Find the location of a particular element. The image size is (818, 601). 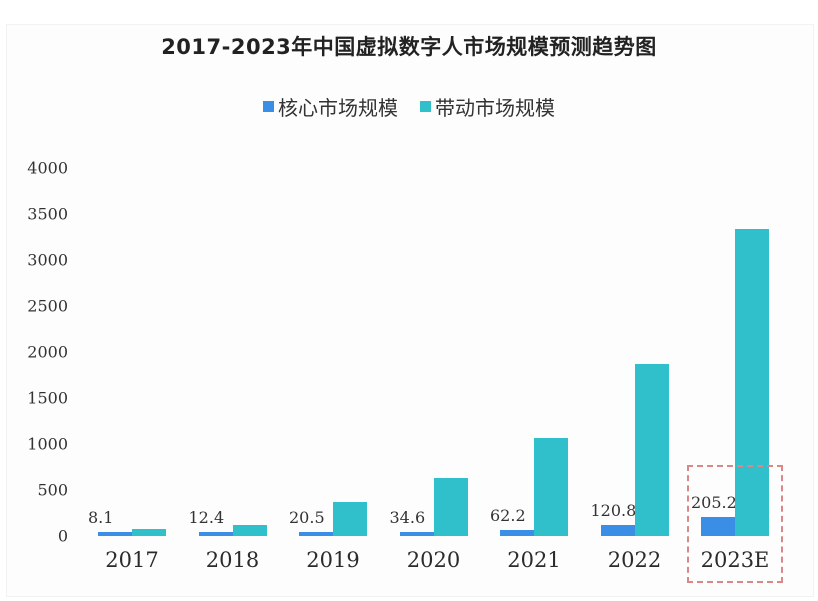

y-tick-label: 3000 is located at coordinates (47, 260).